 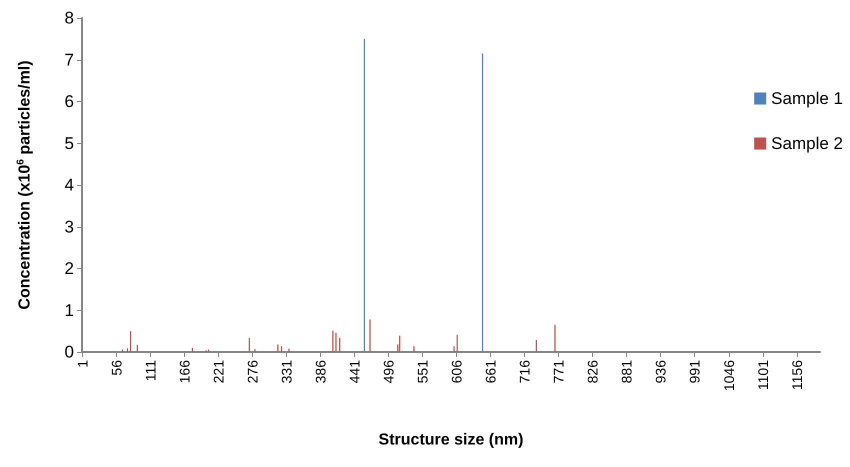 What do you see at coordinates (25, 185) in the screenshot?
I see `y-axis-title: Concentration (x106 particles/ml)` at bounding box center [25, 185].